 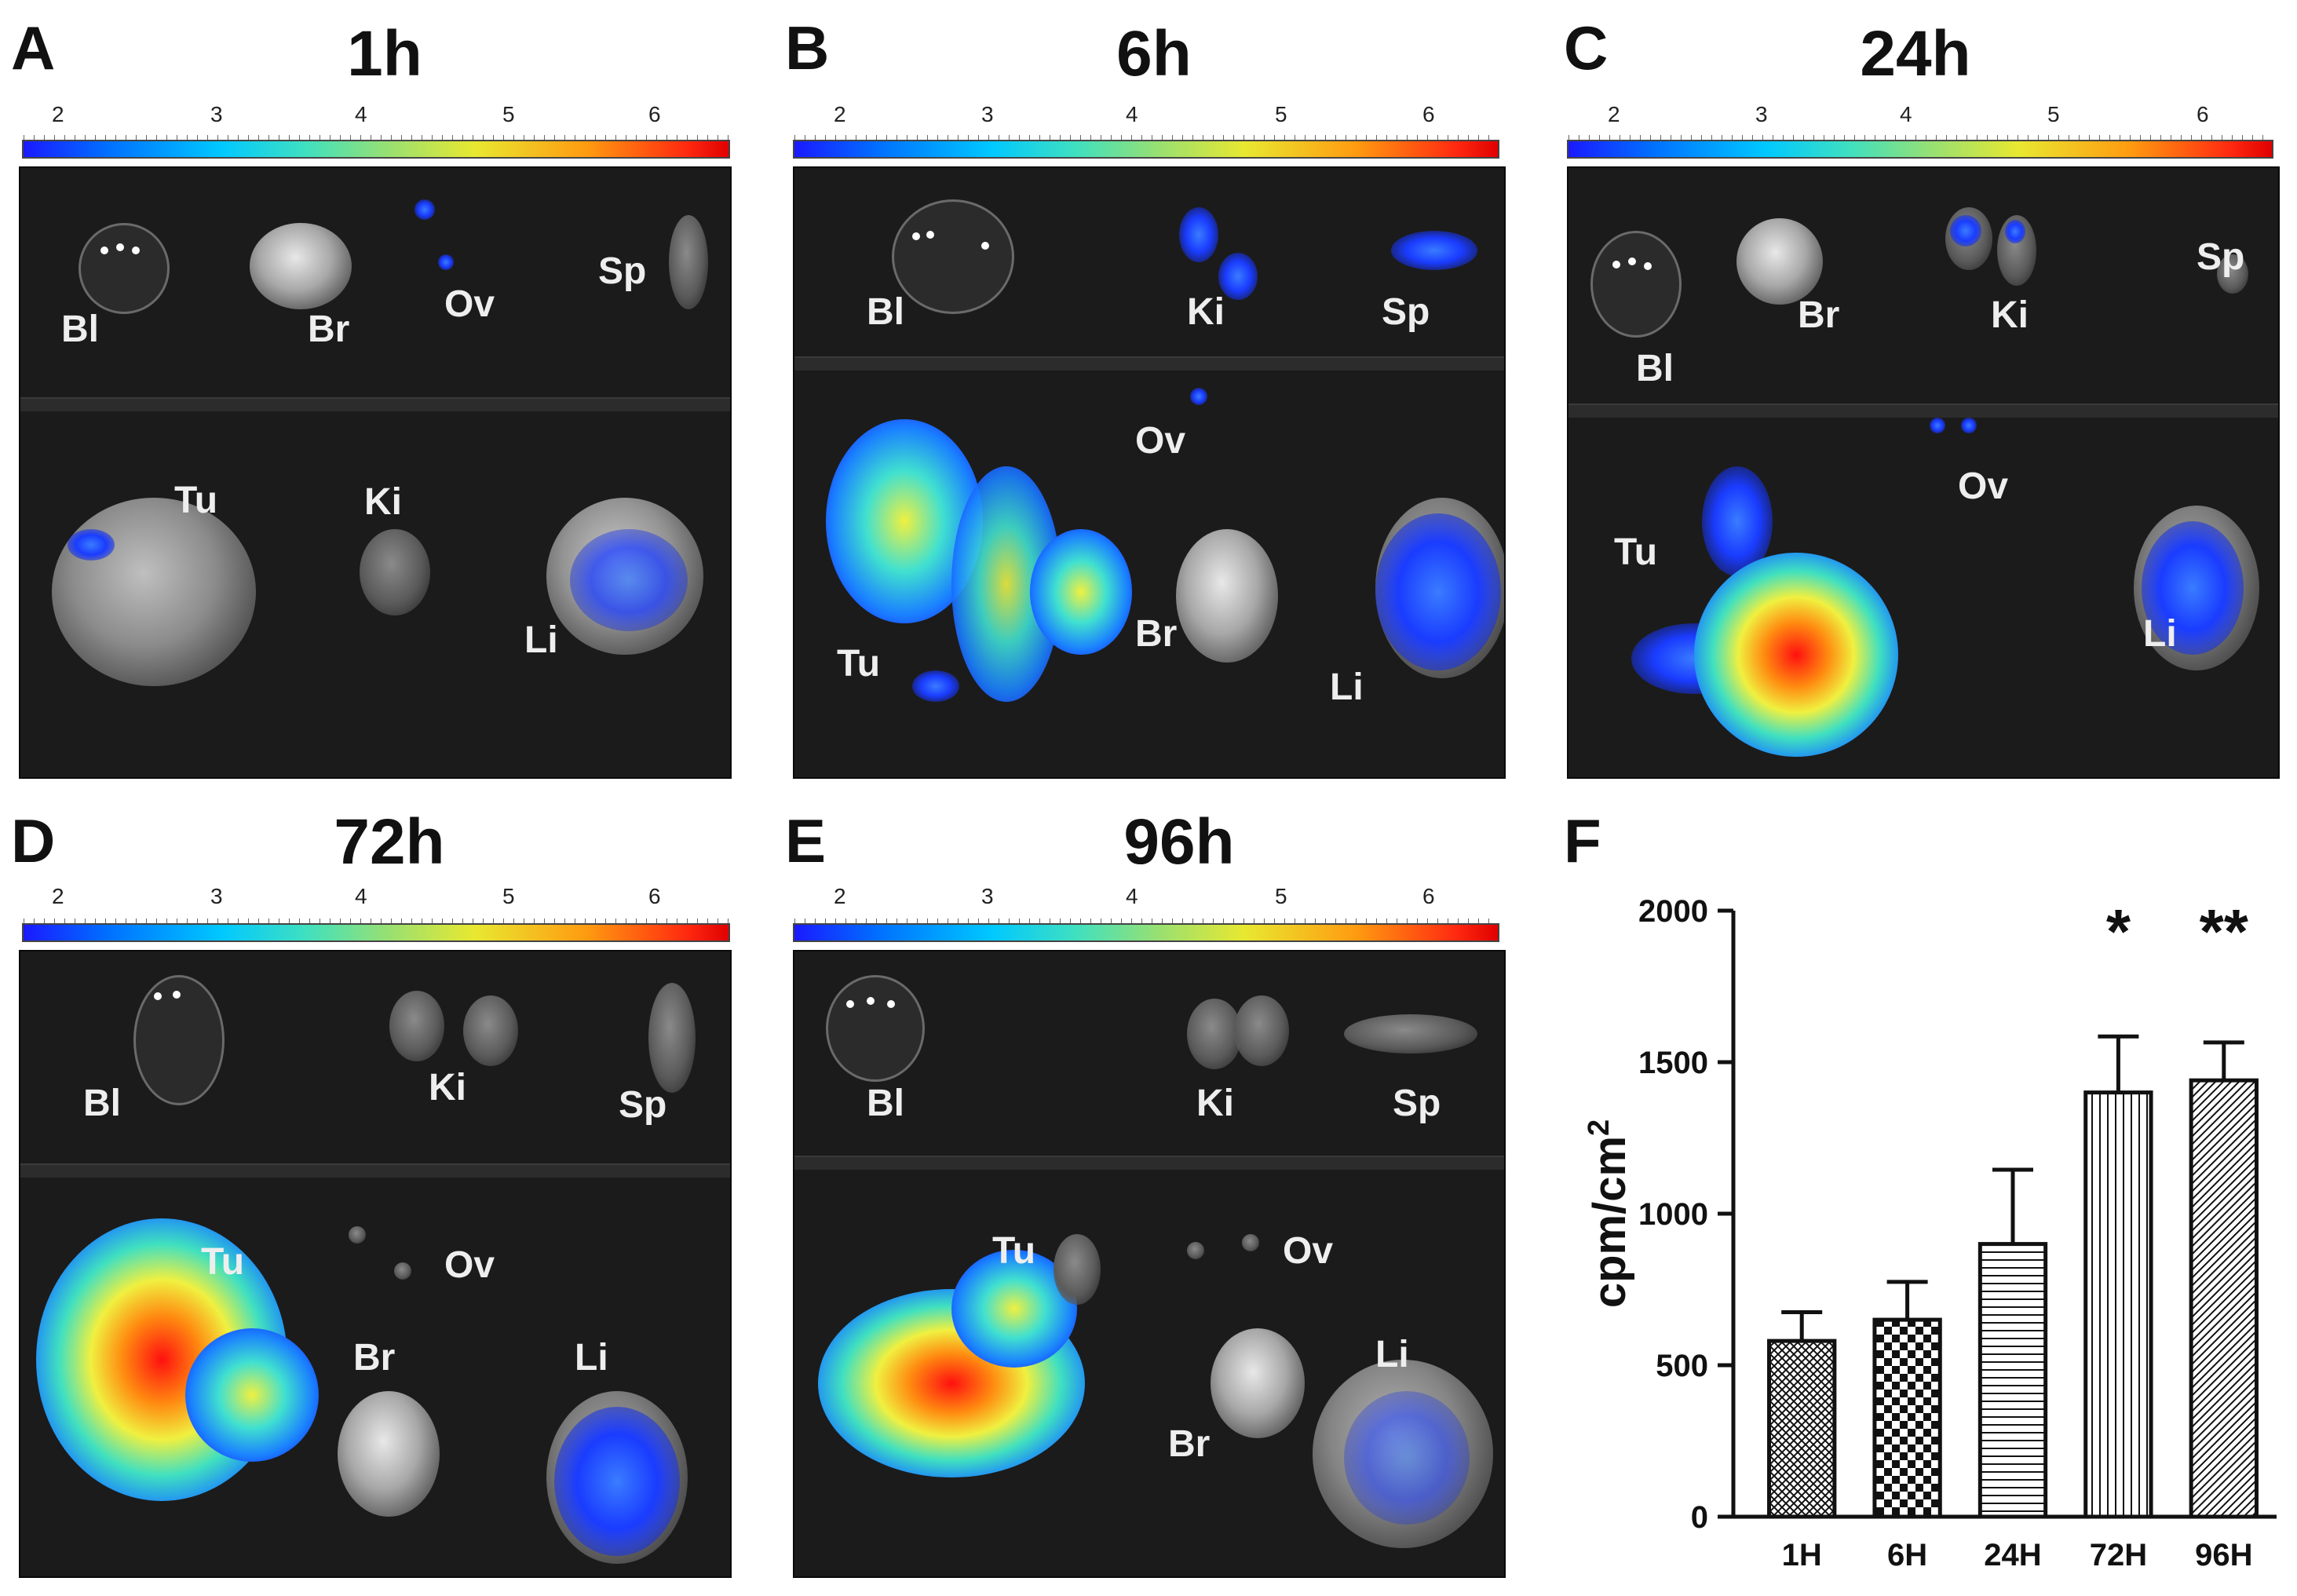 What do you see at coordinates (1673, 1214) in the screenshot?
I see `y-tick-label: 1000` at bounding box center [1673, 1214].